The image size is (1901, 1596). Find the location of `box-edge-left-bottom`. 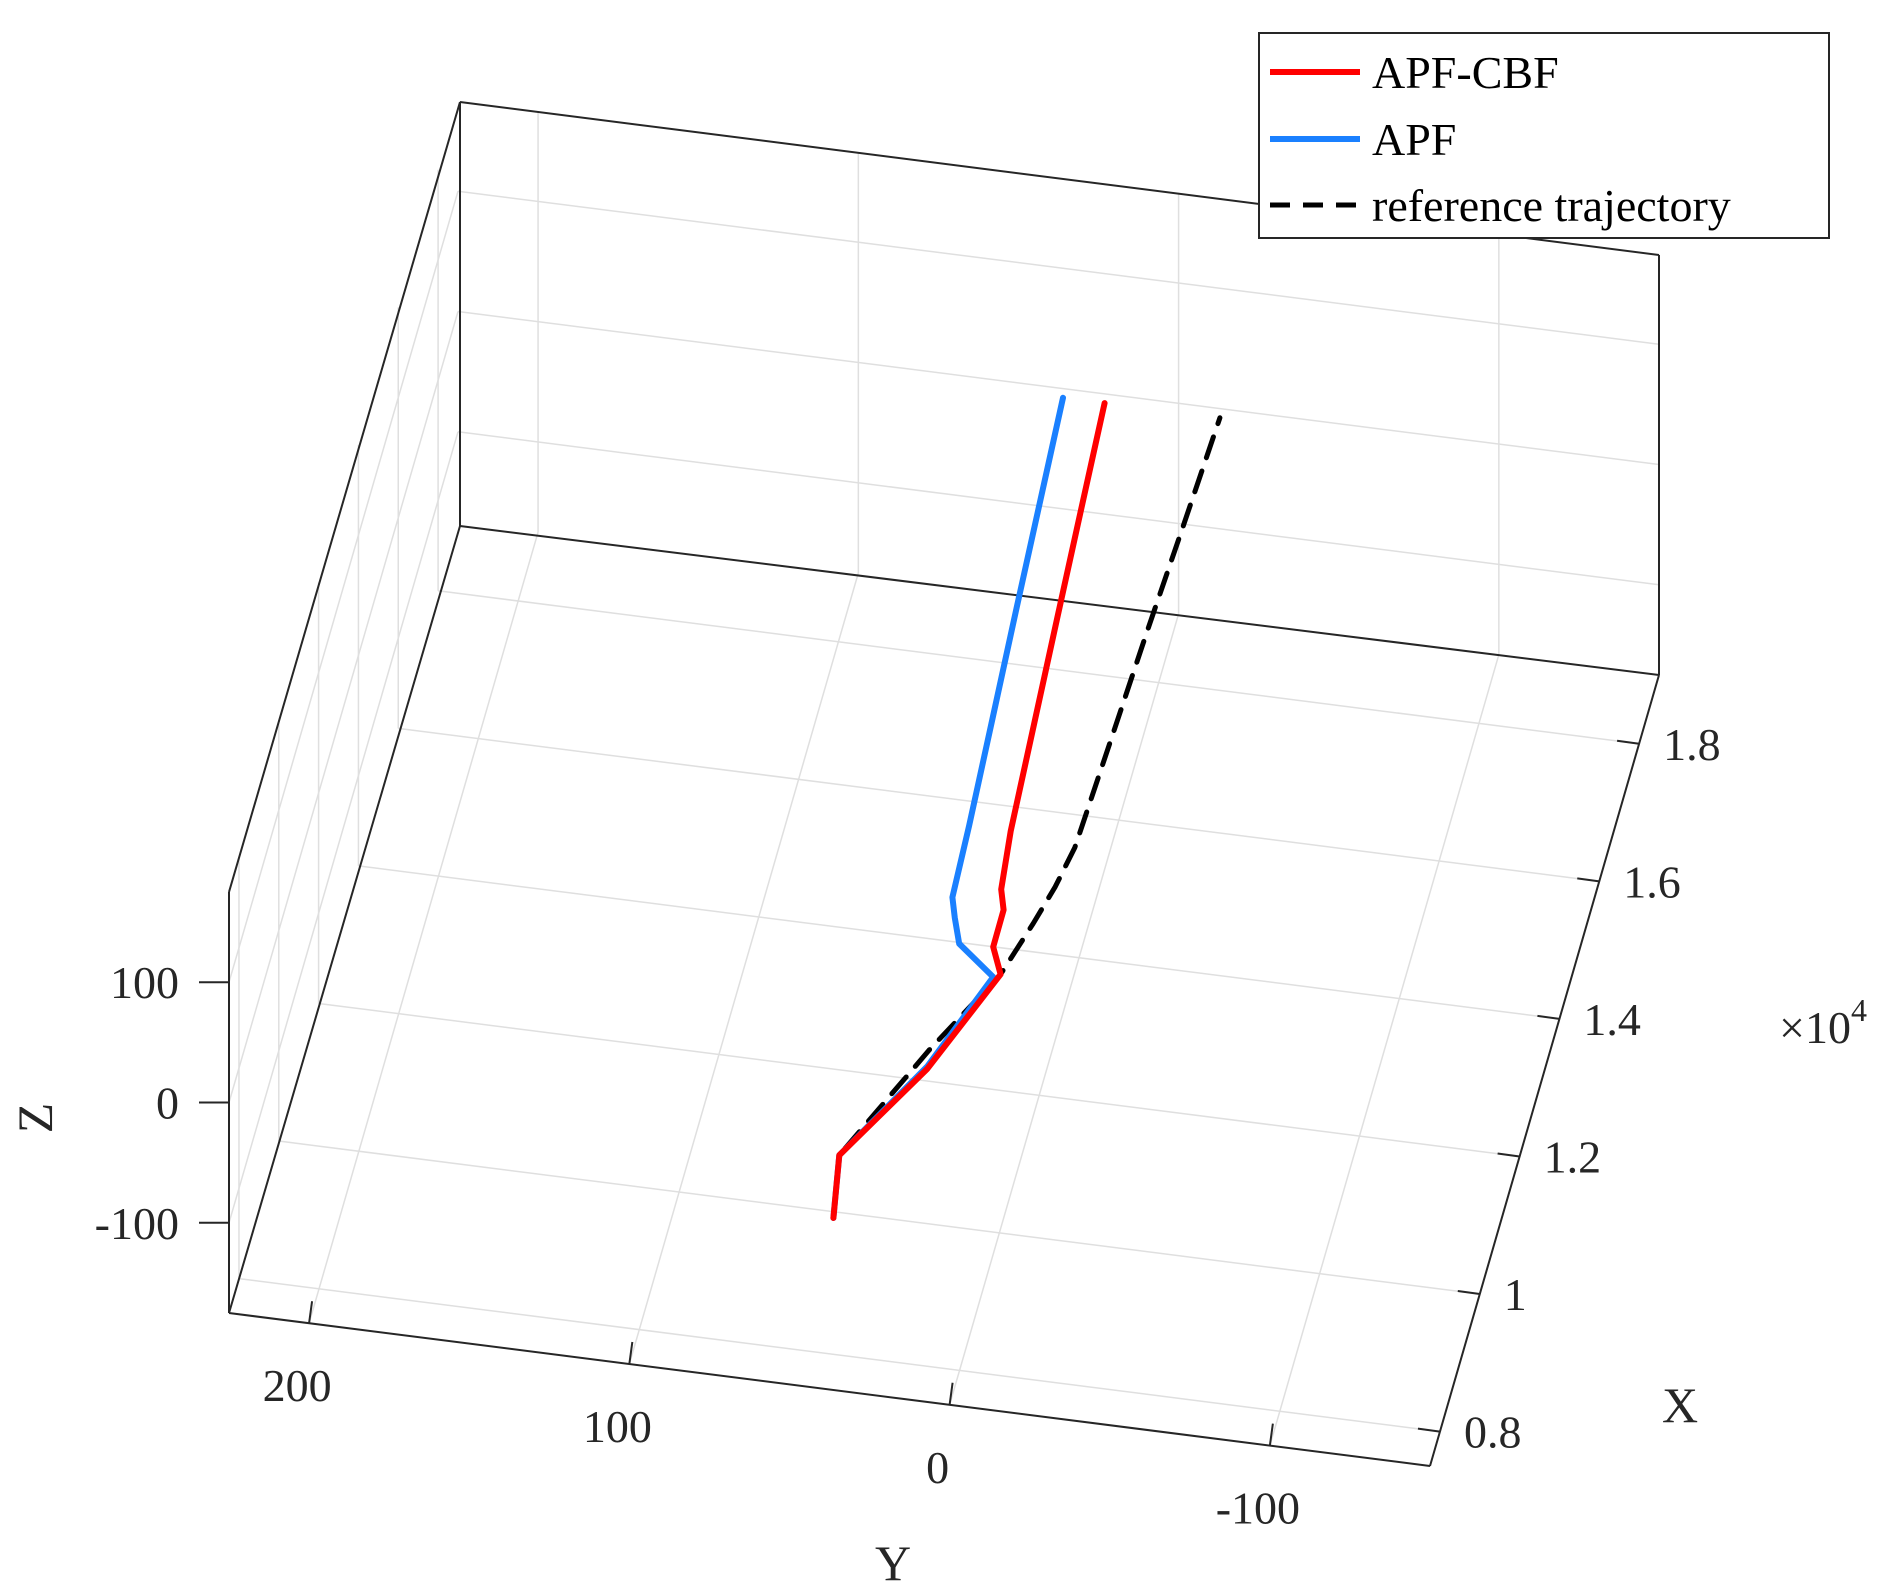

box-edge-left-bottom is located at coordinates (344, 919).